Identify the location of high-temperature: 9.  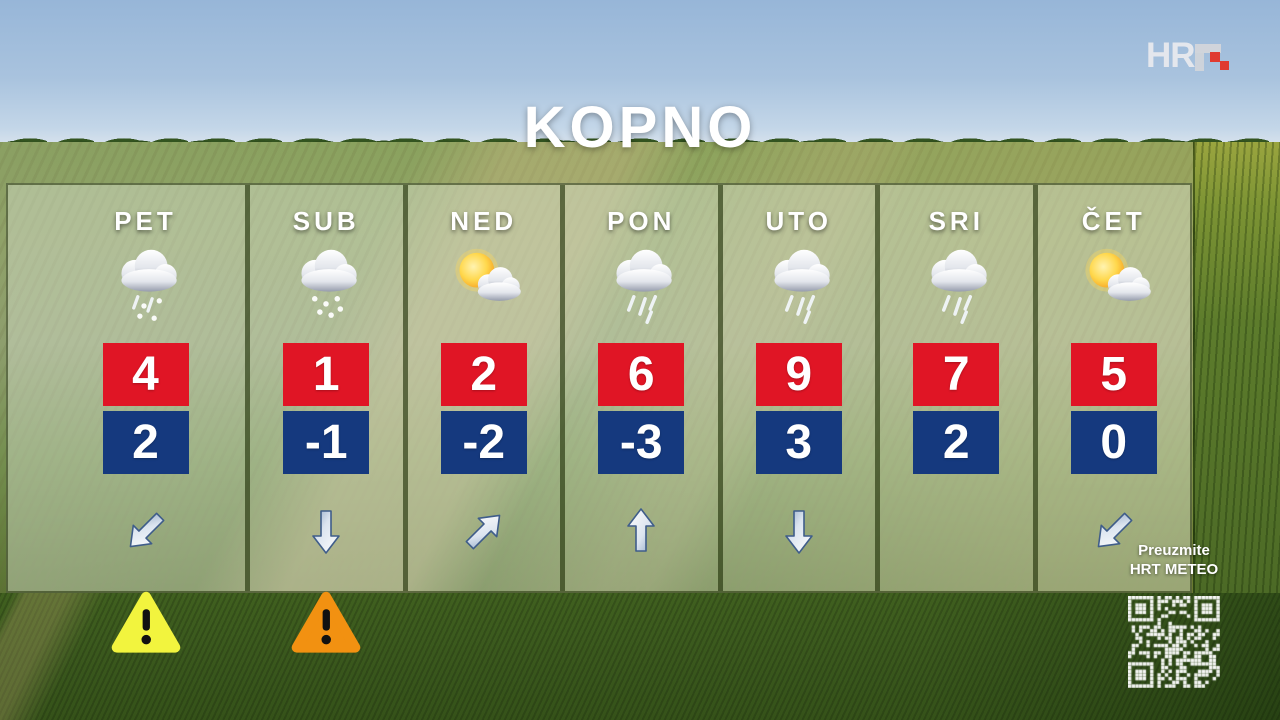
(798, 374).